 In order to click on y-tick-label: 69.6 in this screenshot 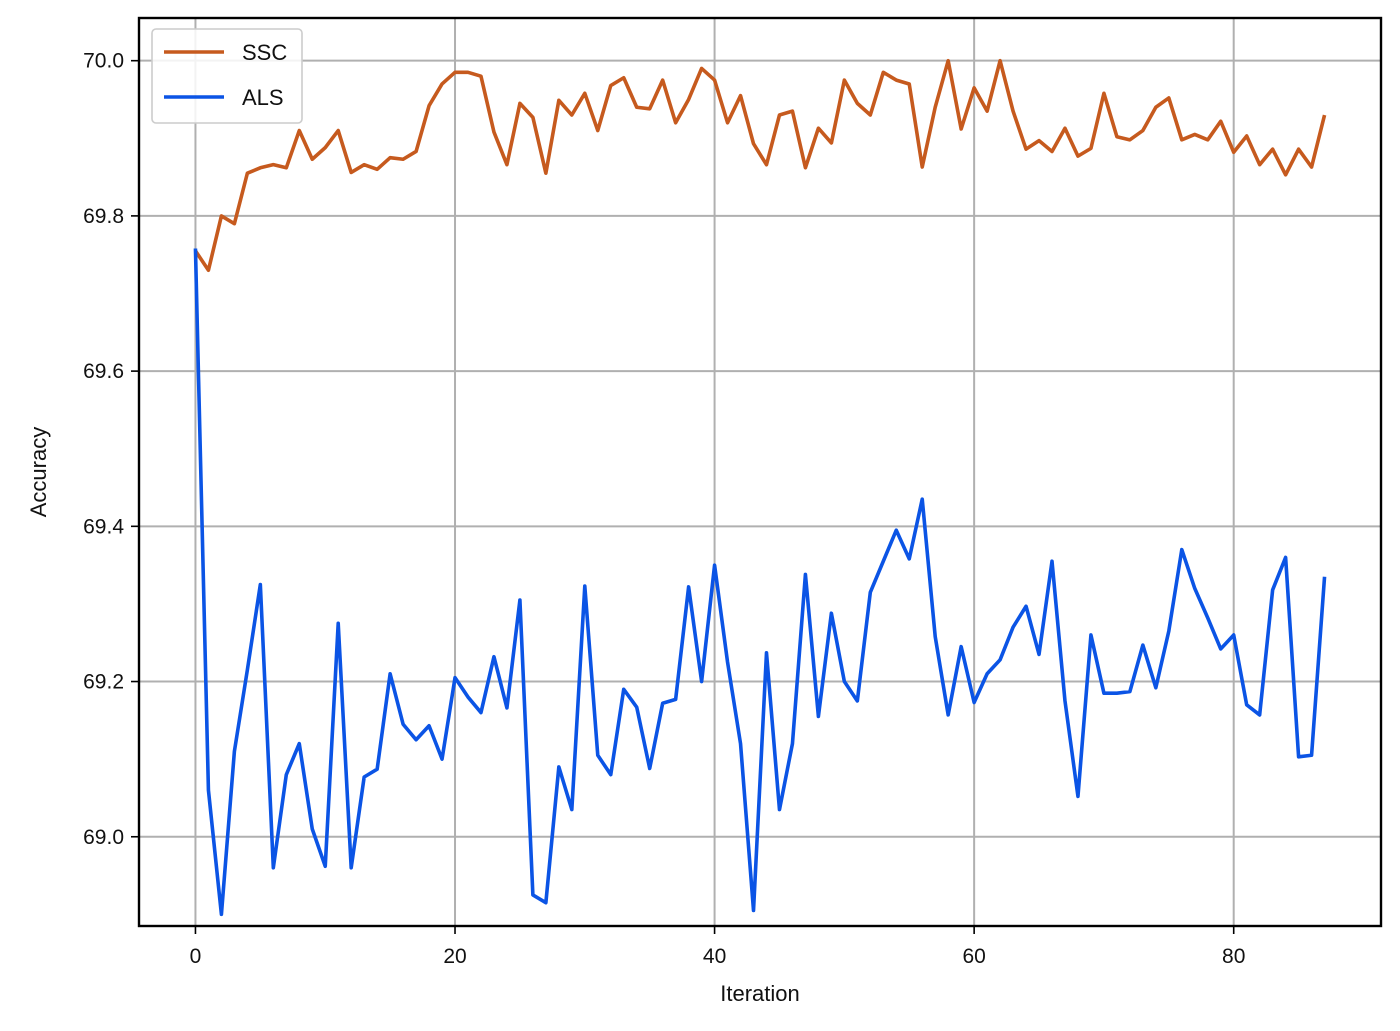, I will do `click(103, 371)`.